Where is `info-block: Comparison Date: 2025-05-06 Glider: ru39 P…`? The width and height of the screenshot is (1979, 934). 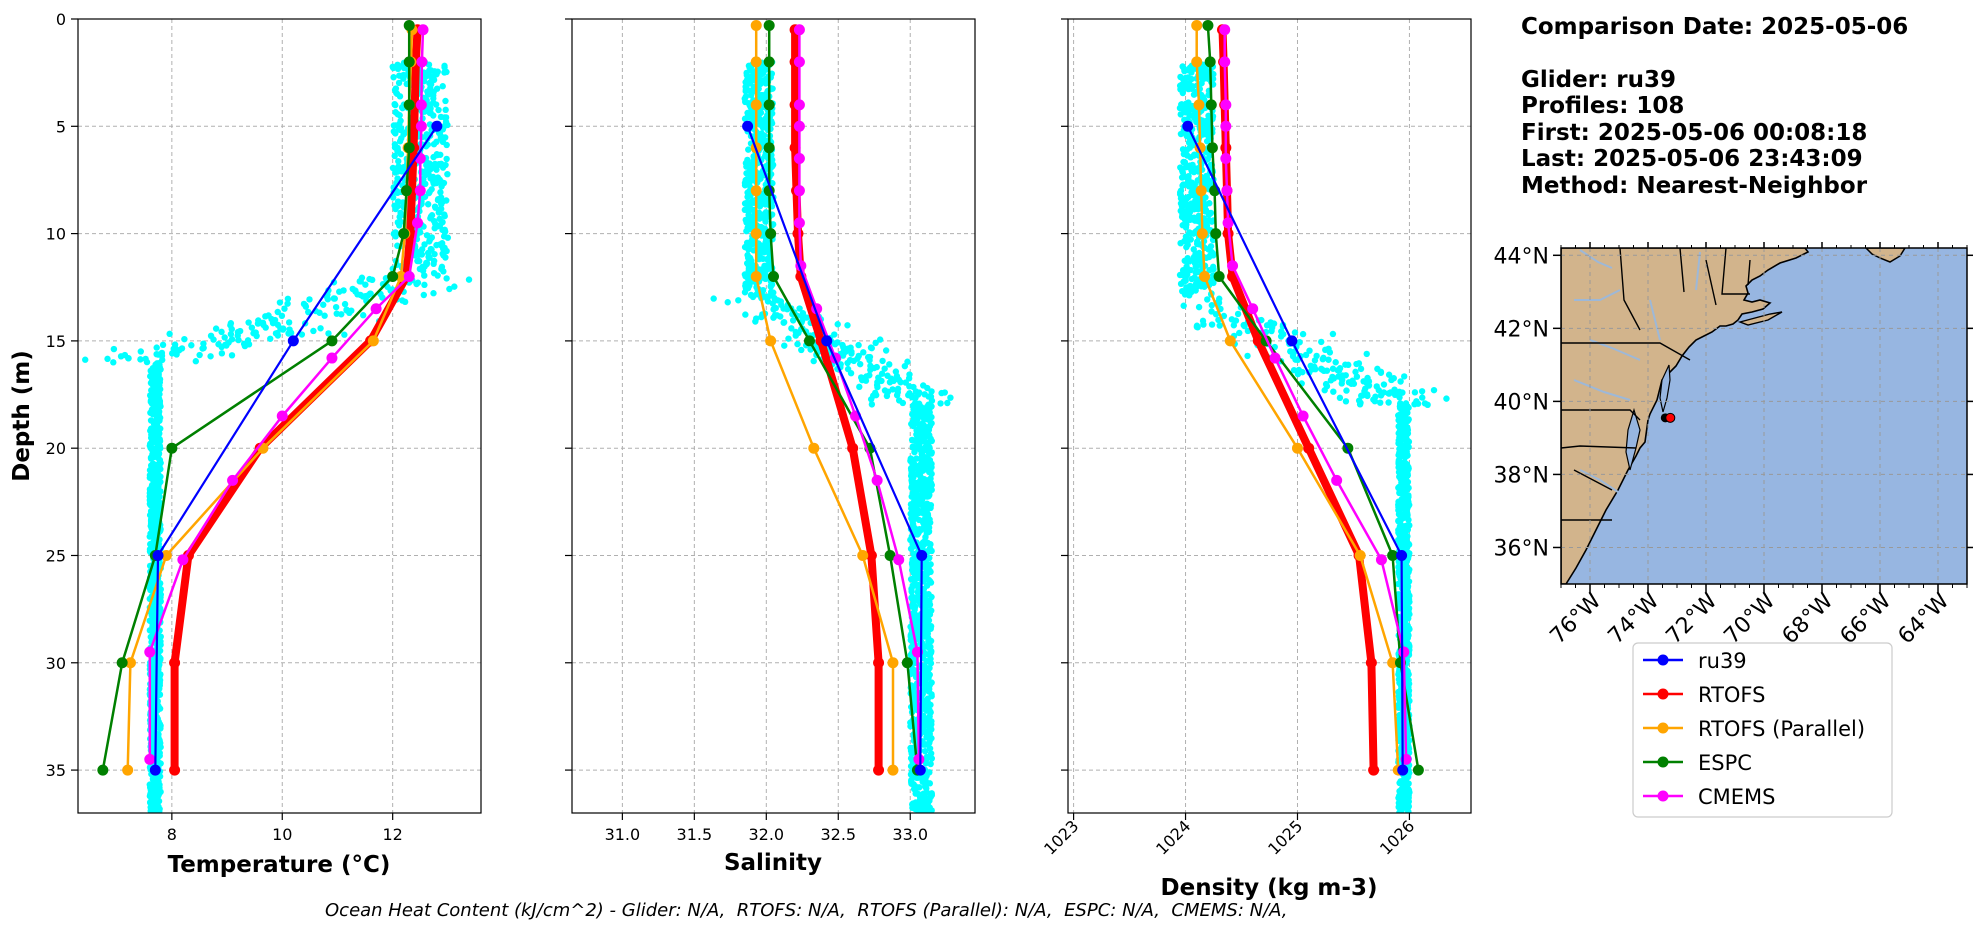
info-block: Comparison Date: 2025-05-06 Glider: ru39 P… is located at coordinates (1714, 106).